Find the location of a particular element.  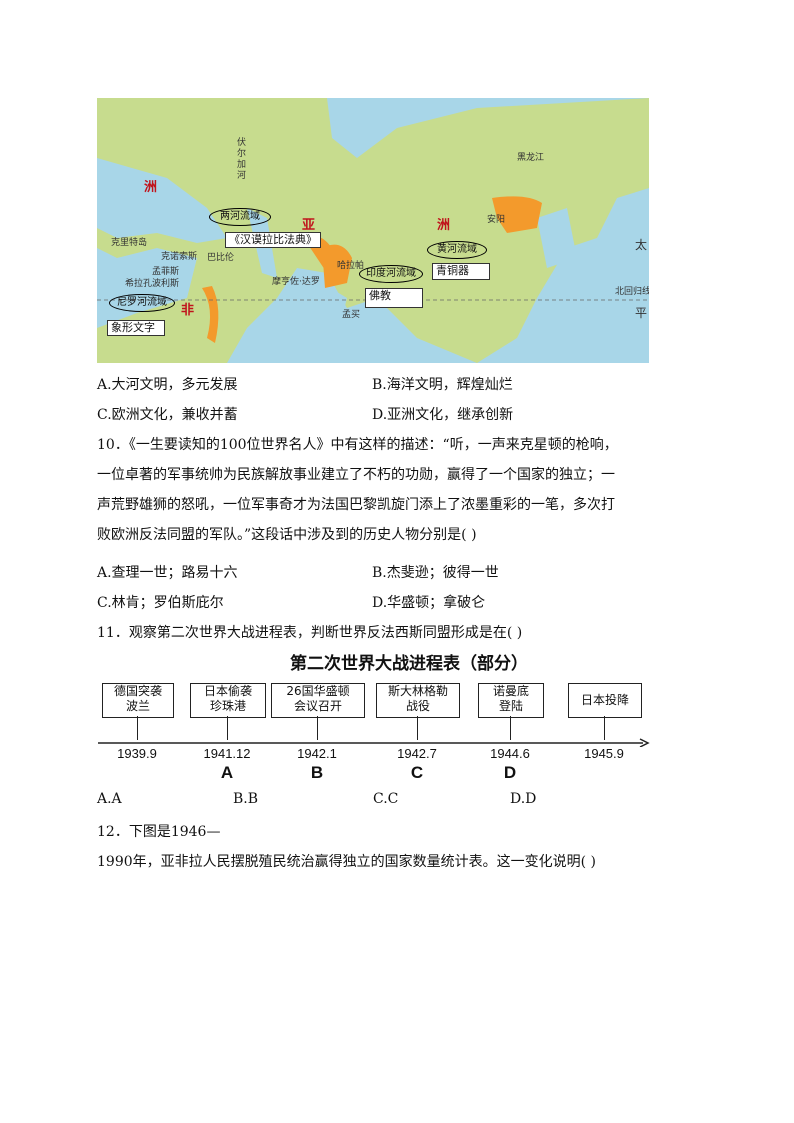

event-line-2: 珍珠港 is located at coordinates (227, 706).